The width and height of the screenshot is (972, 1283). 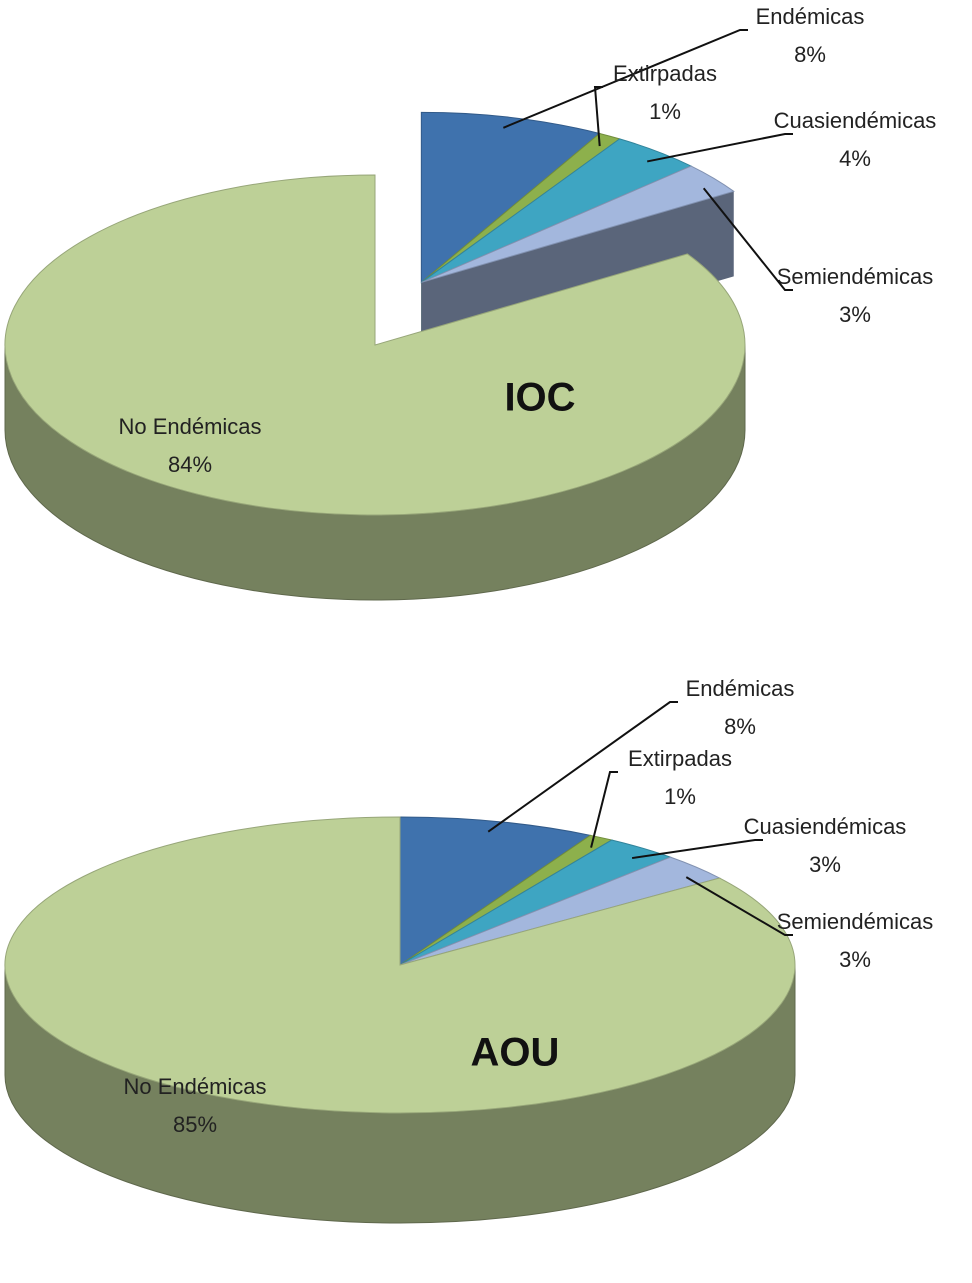 What do you see at coordinates (190, 464) in the screenshot?
I see `slice-value-label: 84%` at bounding box center [190, 464].